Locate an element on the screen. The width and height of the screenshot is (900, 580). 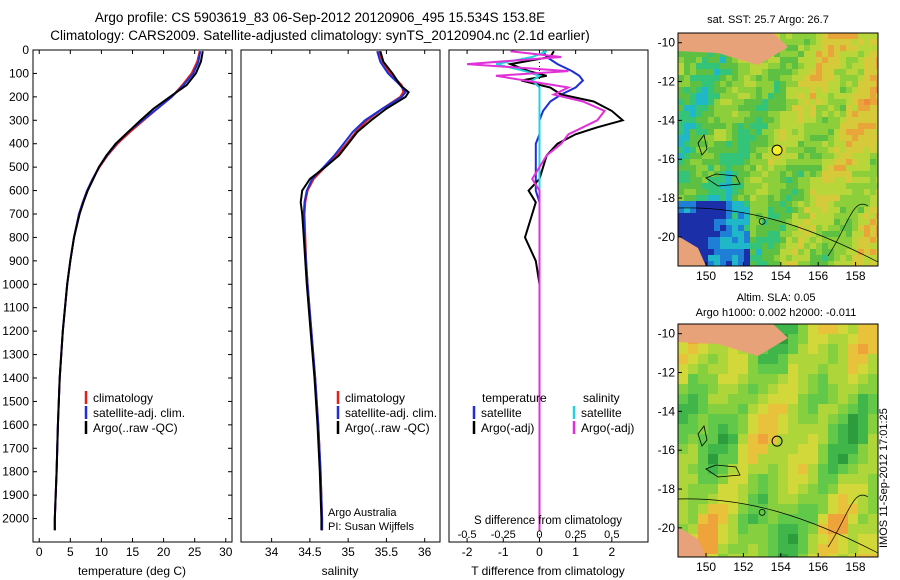
ytick-label: 1500 is located at coordinates (15, 401).